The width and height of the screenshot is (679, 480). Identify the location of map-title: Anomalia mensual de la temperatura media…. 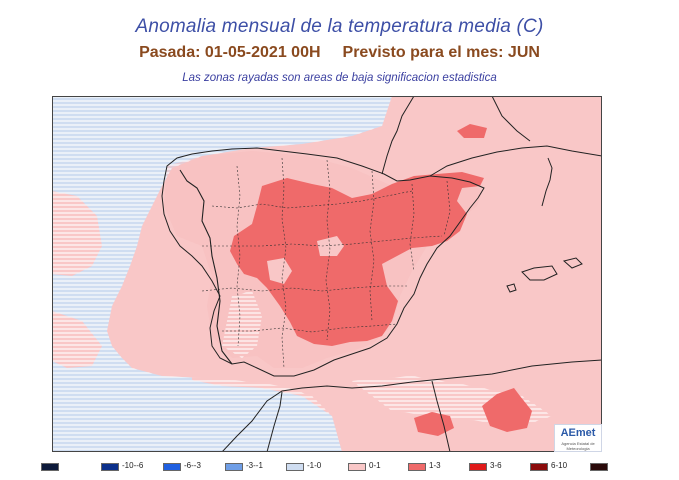
(339, 26).